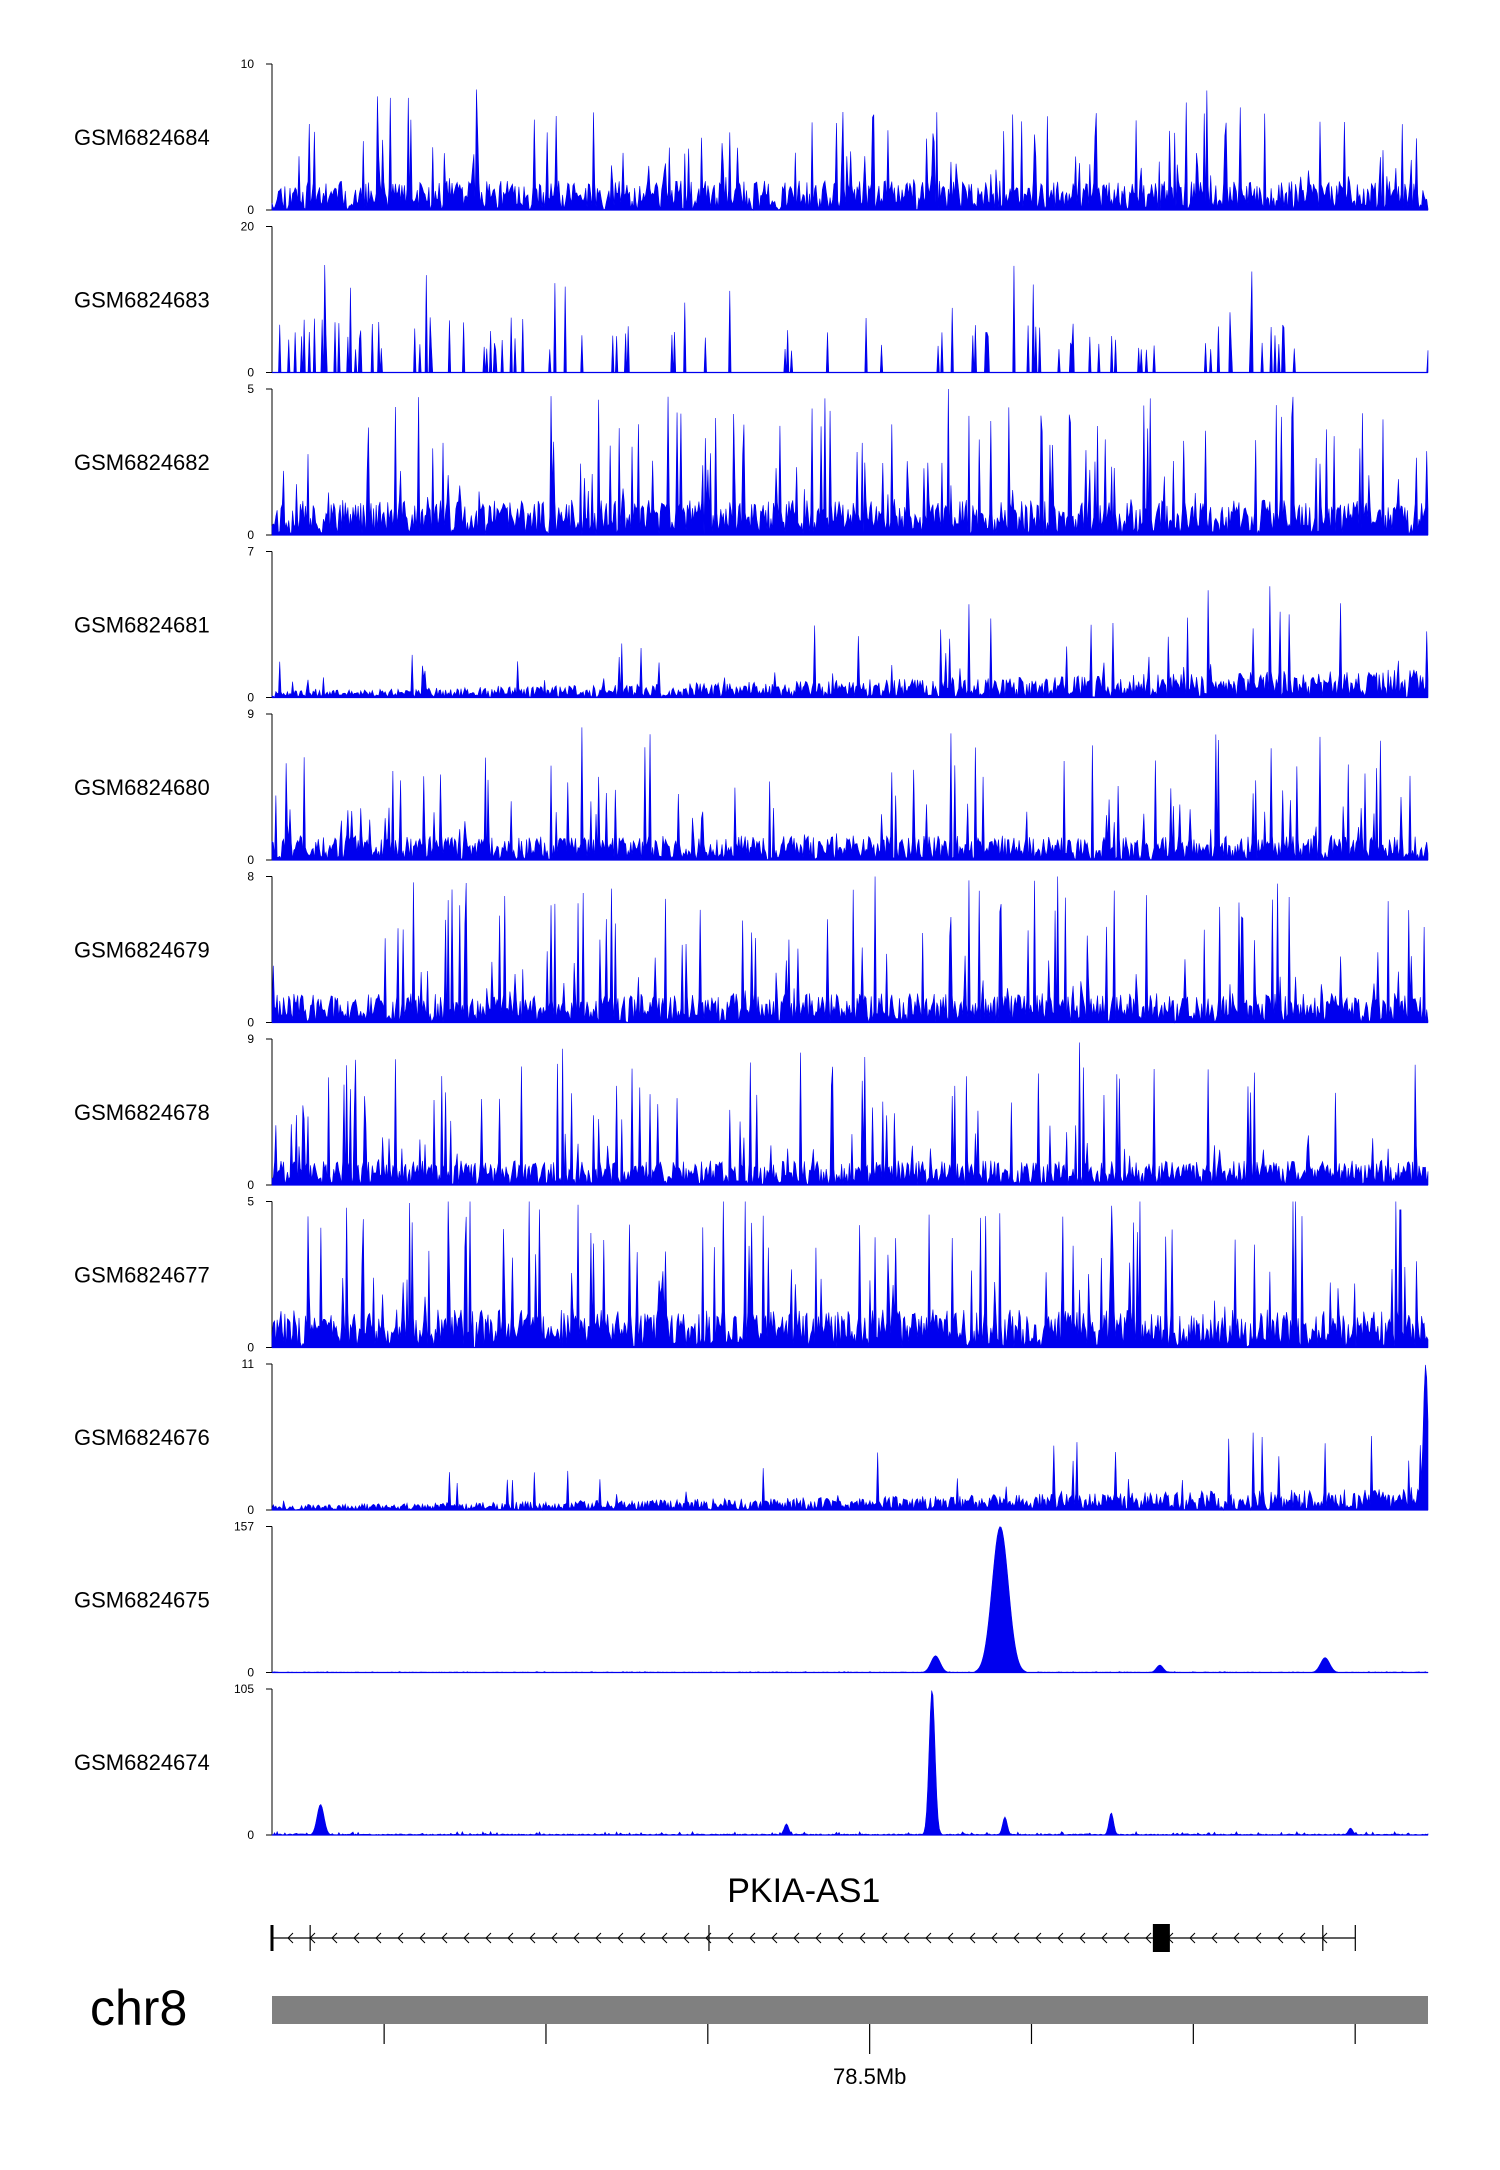 The height and width of the screenshot is (2170, 1500). What do you see at coordinates (250, 877) in the screenshot?
I see `track-ymax-label: 8` at bounding box center [250, 877].